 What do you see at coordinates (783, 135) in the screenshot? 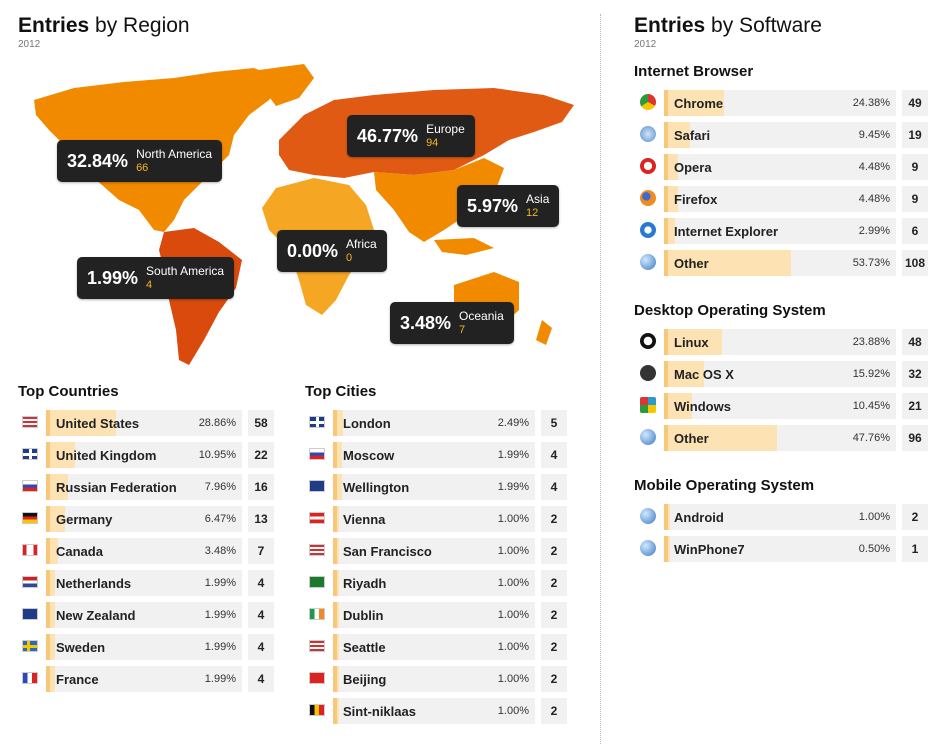
I see `browsers-row: Safari 9.45% 19` at bounding box center [783, 135].